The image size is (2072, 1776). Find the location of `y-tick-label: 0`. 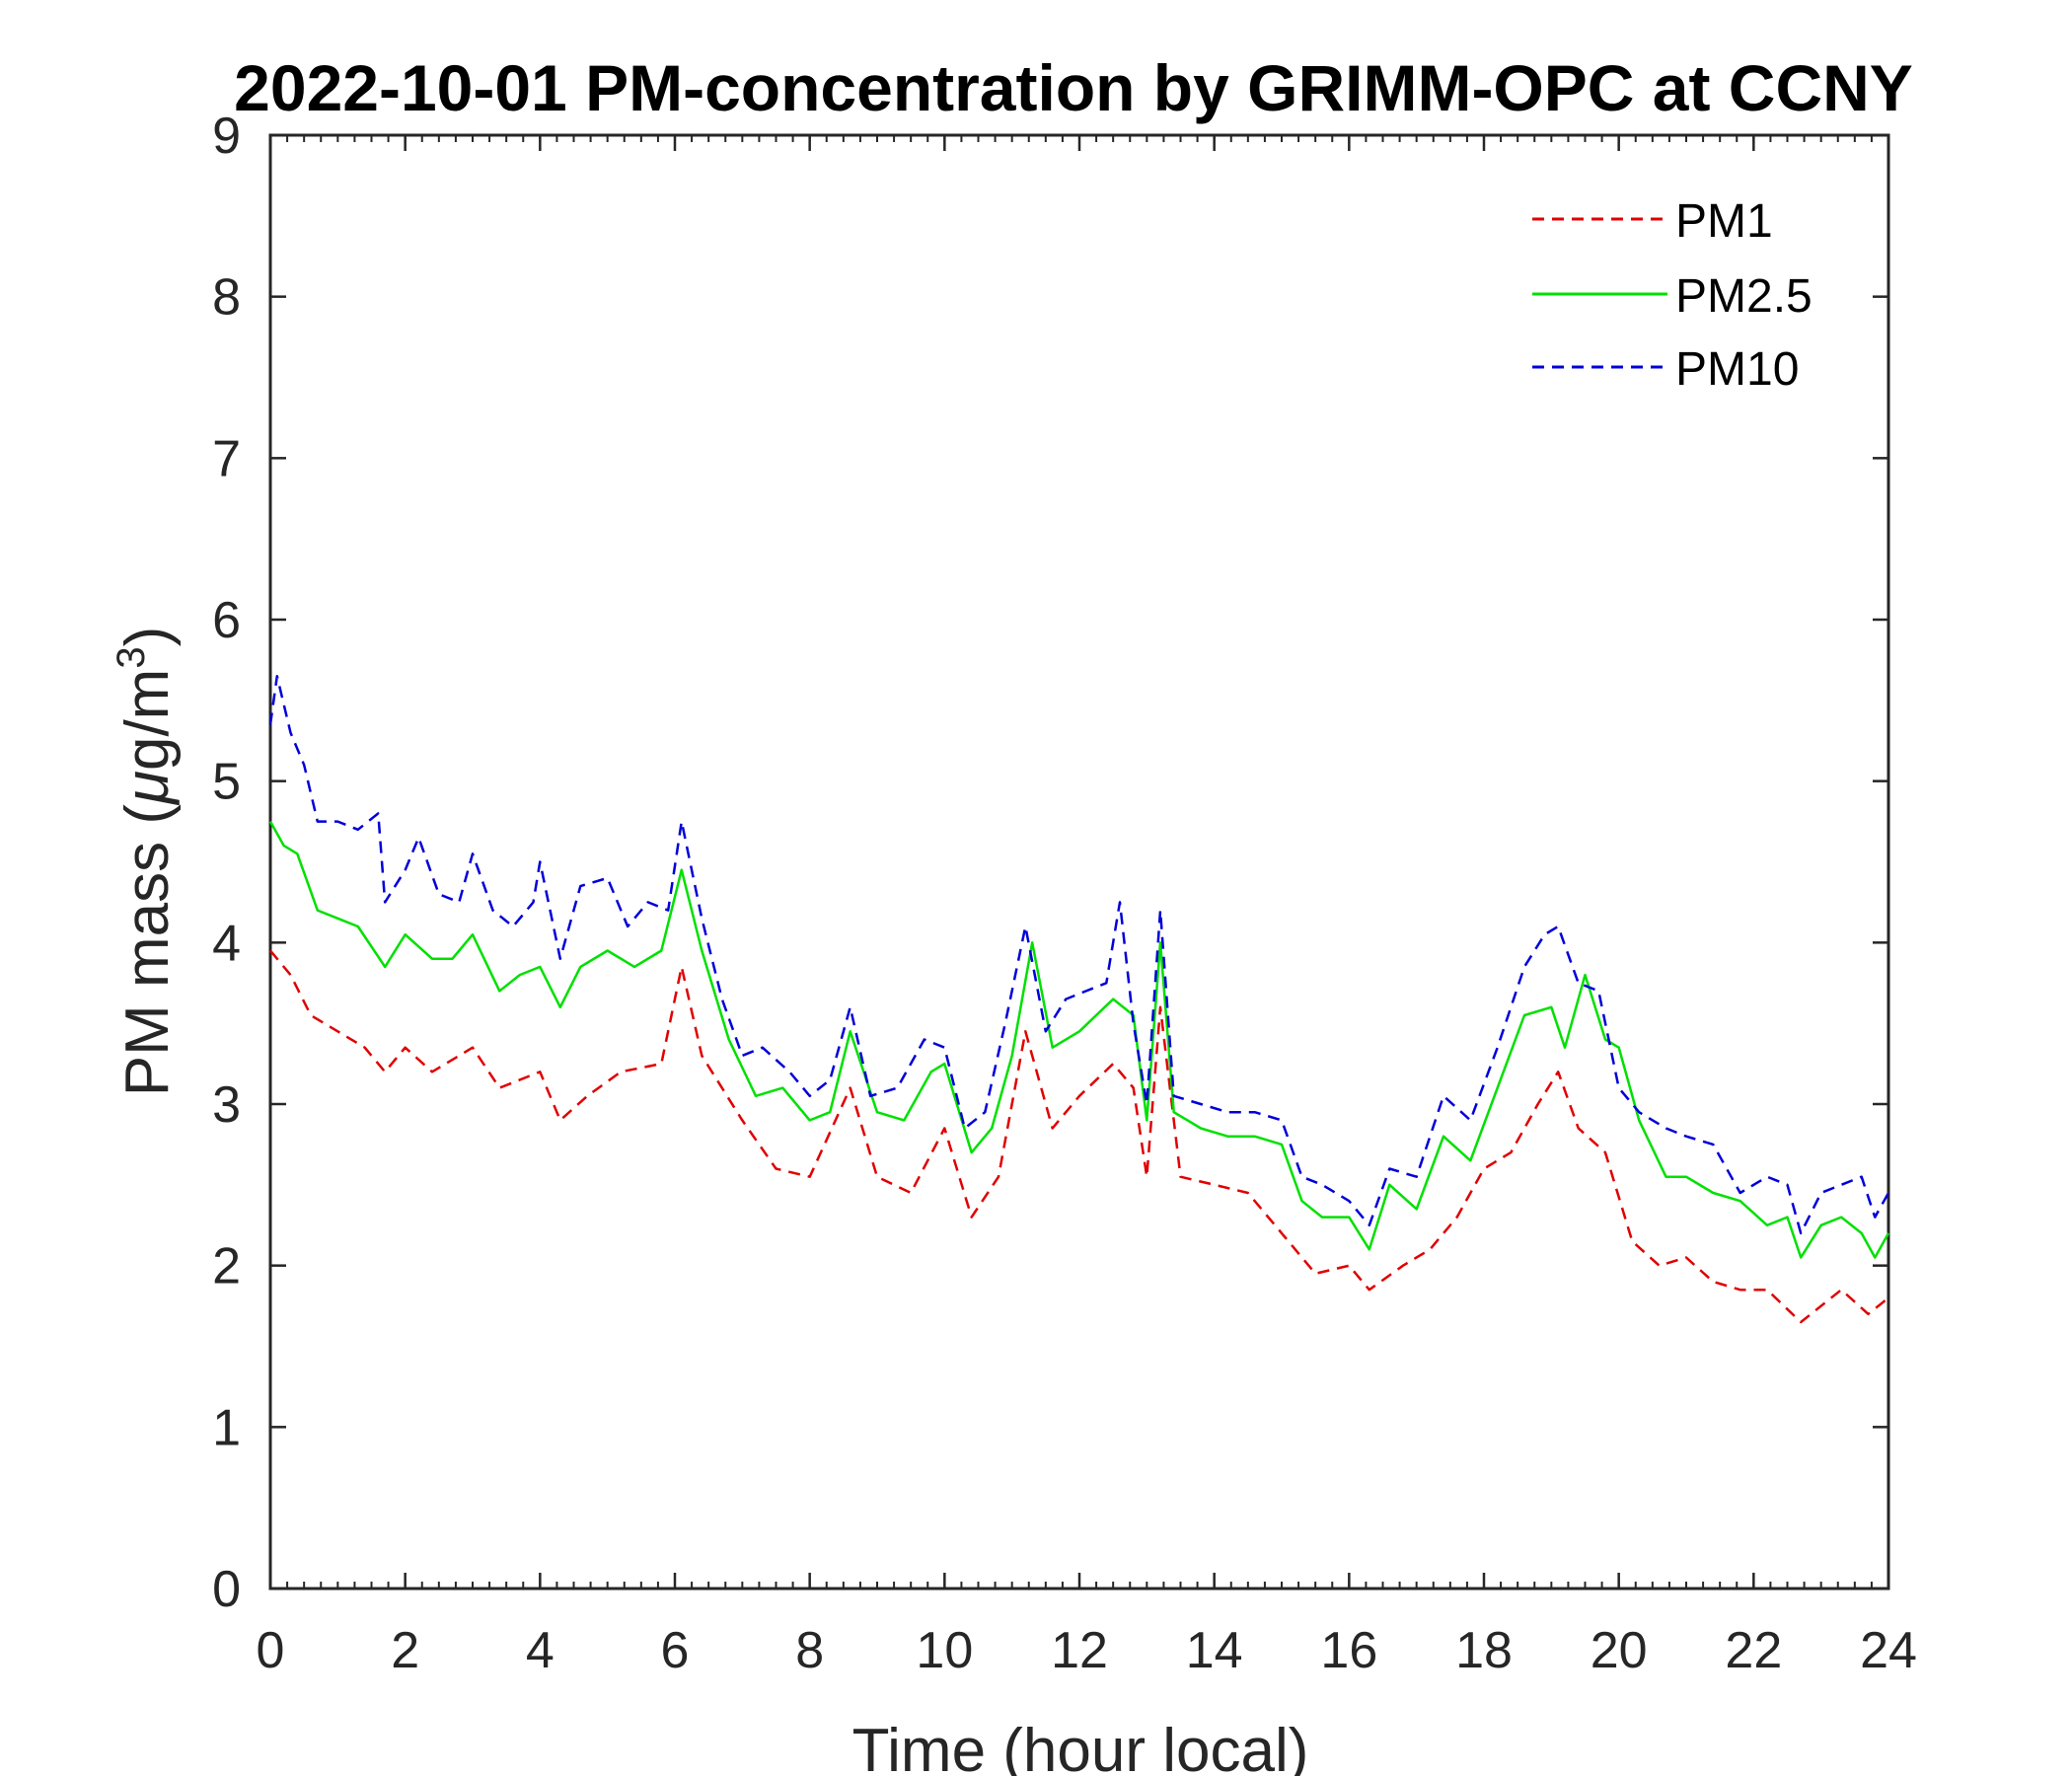

y-tick-label: 0 is located at coordinates (227, 1589).